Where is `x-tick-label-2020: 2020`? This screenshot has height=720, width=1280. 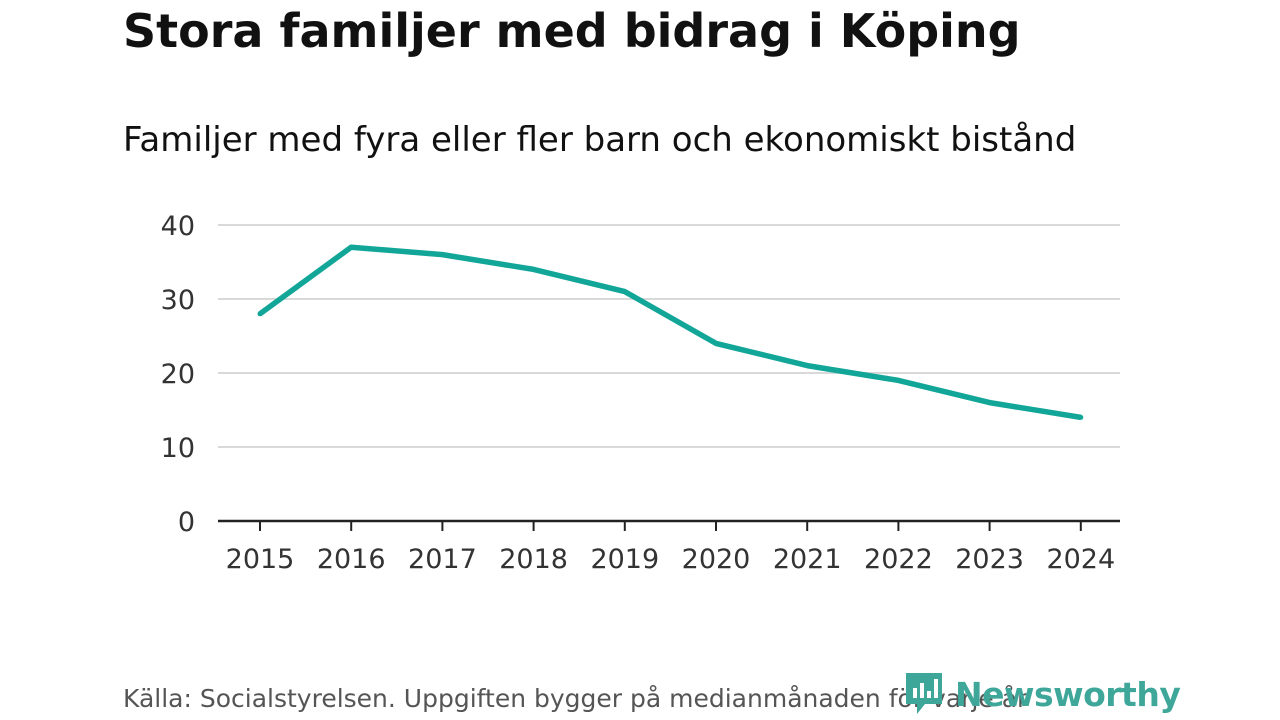
x-tick-label-2020: 2020 is located at coordinates (716, 559).